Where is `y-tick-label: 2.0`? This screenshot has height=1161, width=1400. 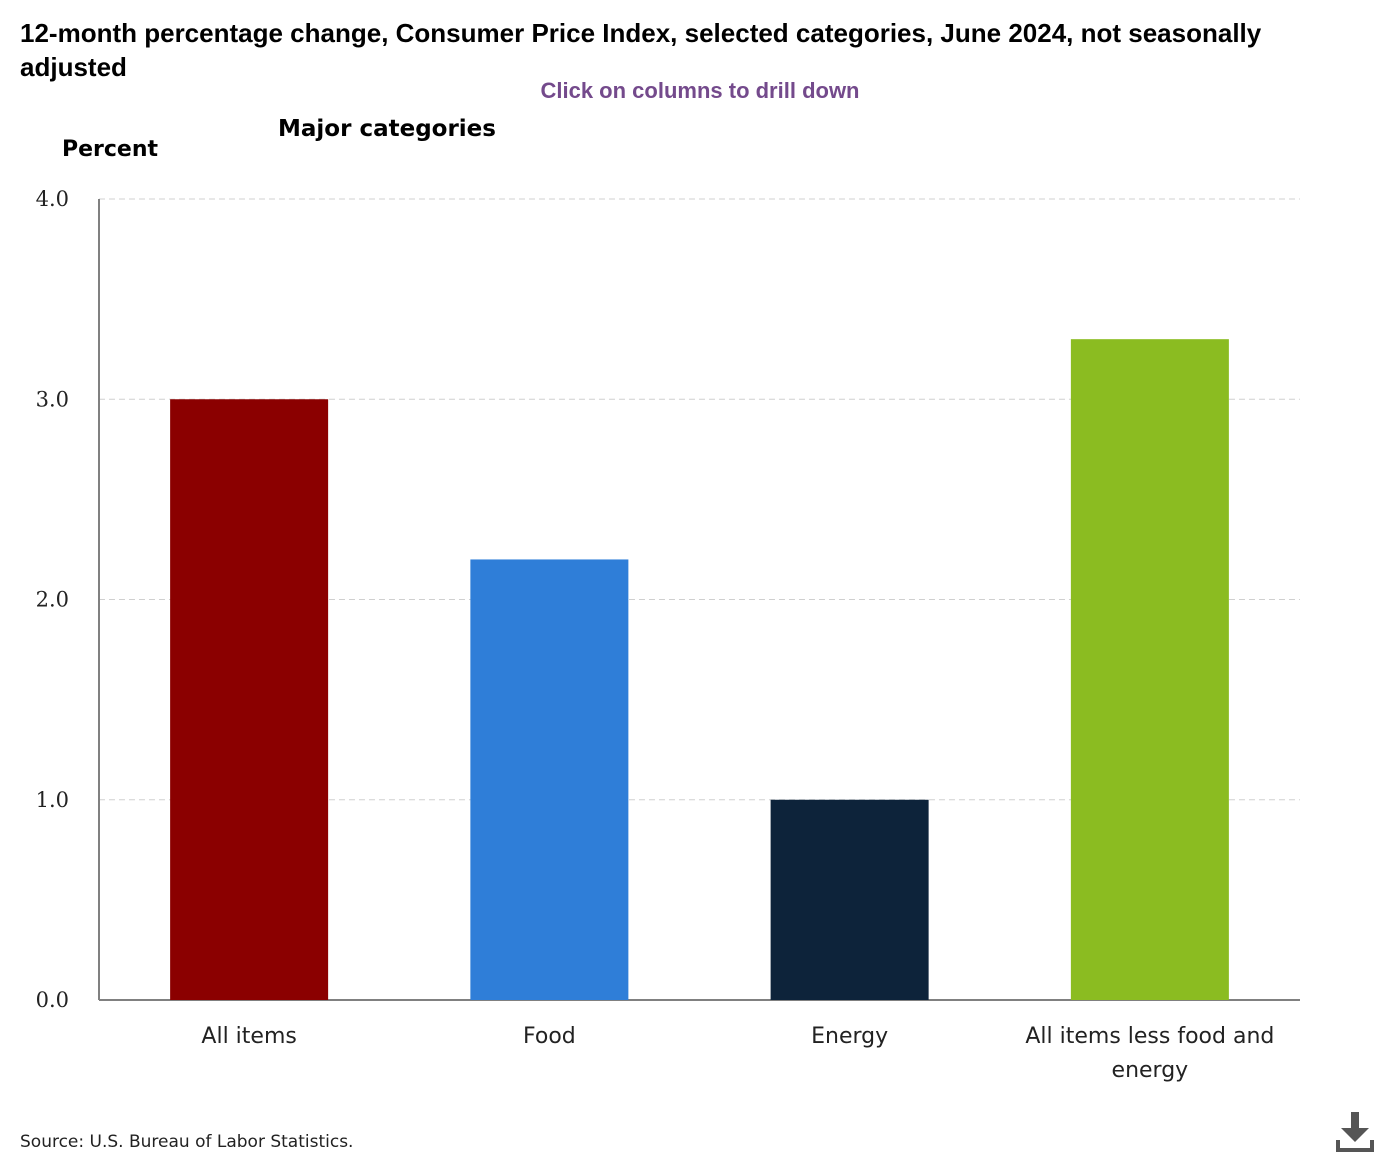
y-tick-label: 2.0 is located at coordinates (52, 600).